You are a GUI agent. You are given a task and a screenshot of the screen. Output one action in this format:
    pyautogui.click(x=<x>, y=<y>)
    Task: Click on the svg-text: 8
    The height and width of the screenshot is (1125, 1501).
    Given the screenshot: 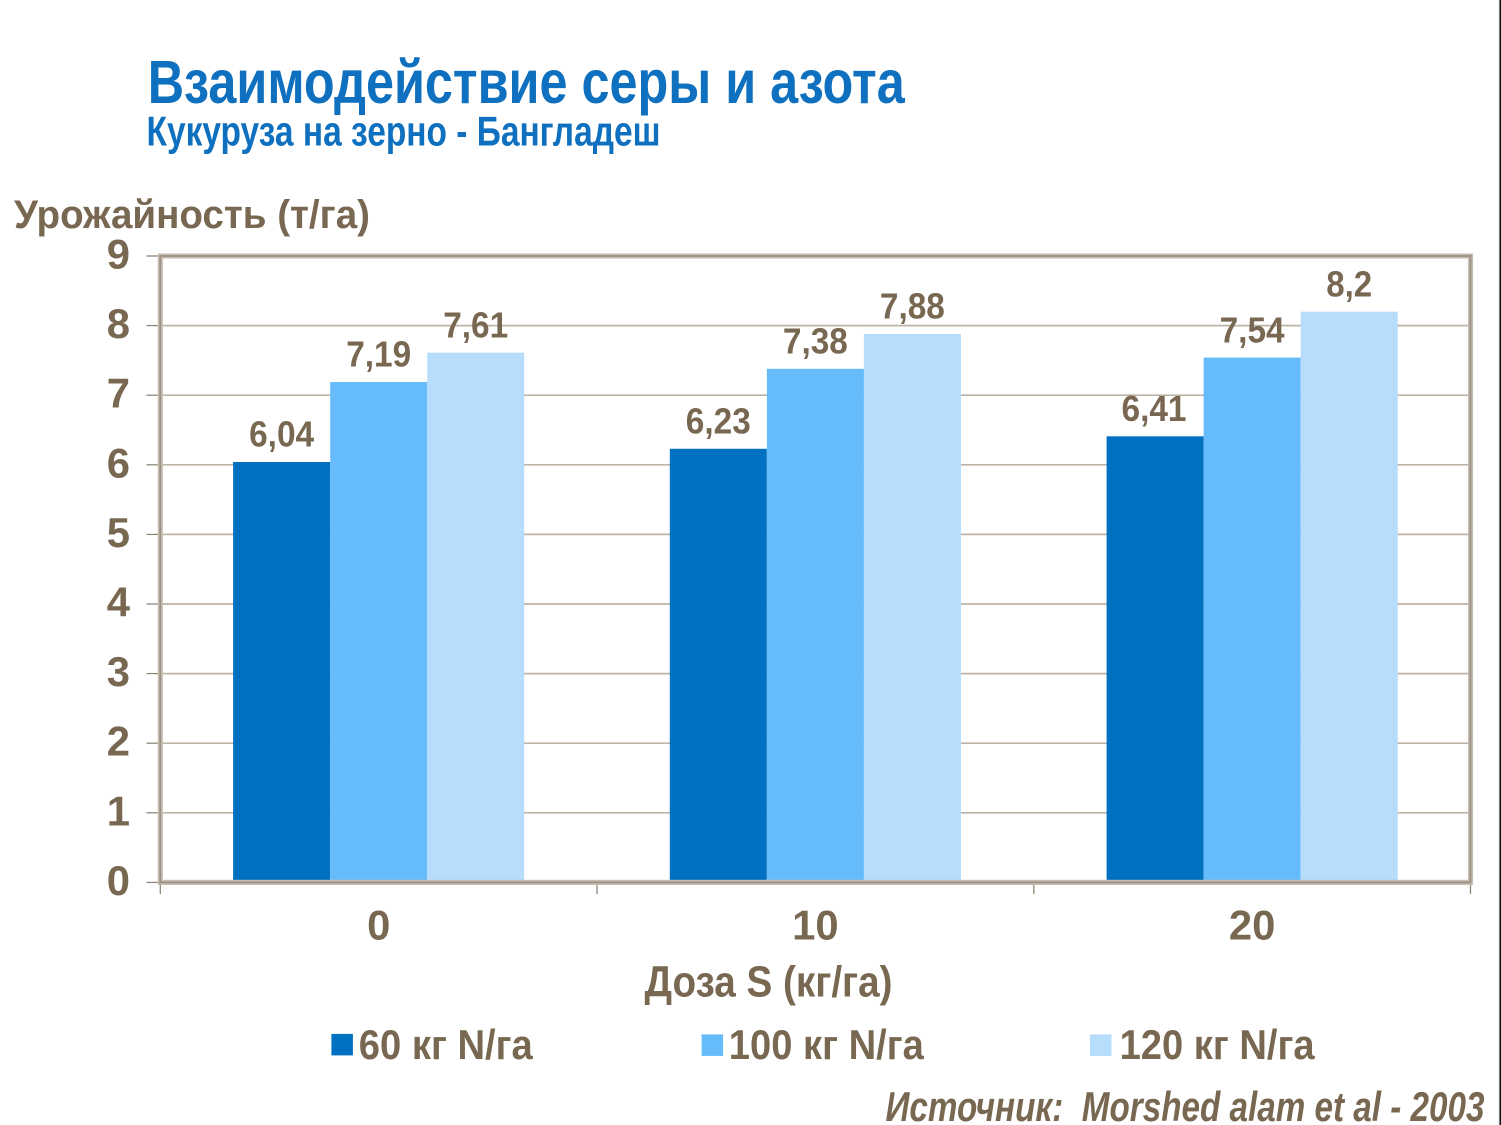 What is the action you would take?
    pyautogui.click(x=118, y=323)
    